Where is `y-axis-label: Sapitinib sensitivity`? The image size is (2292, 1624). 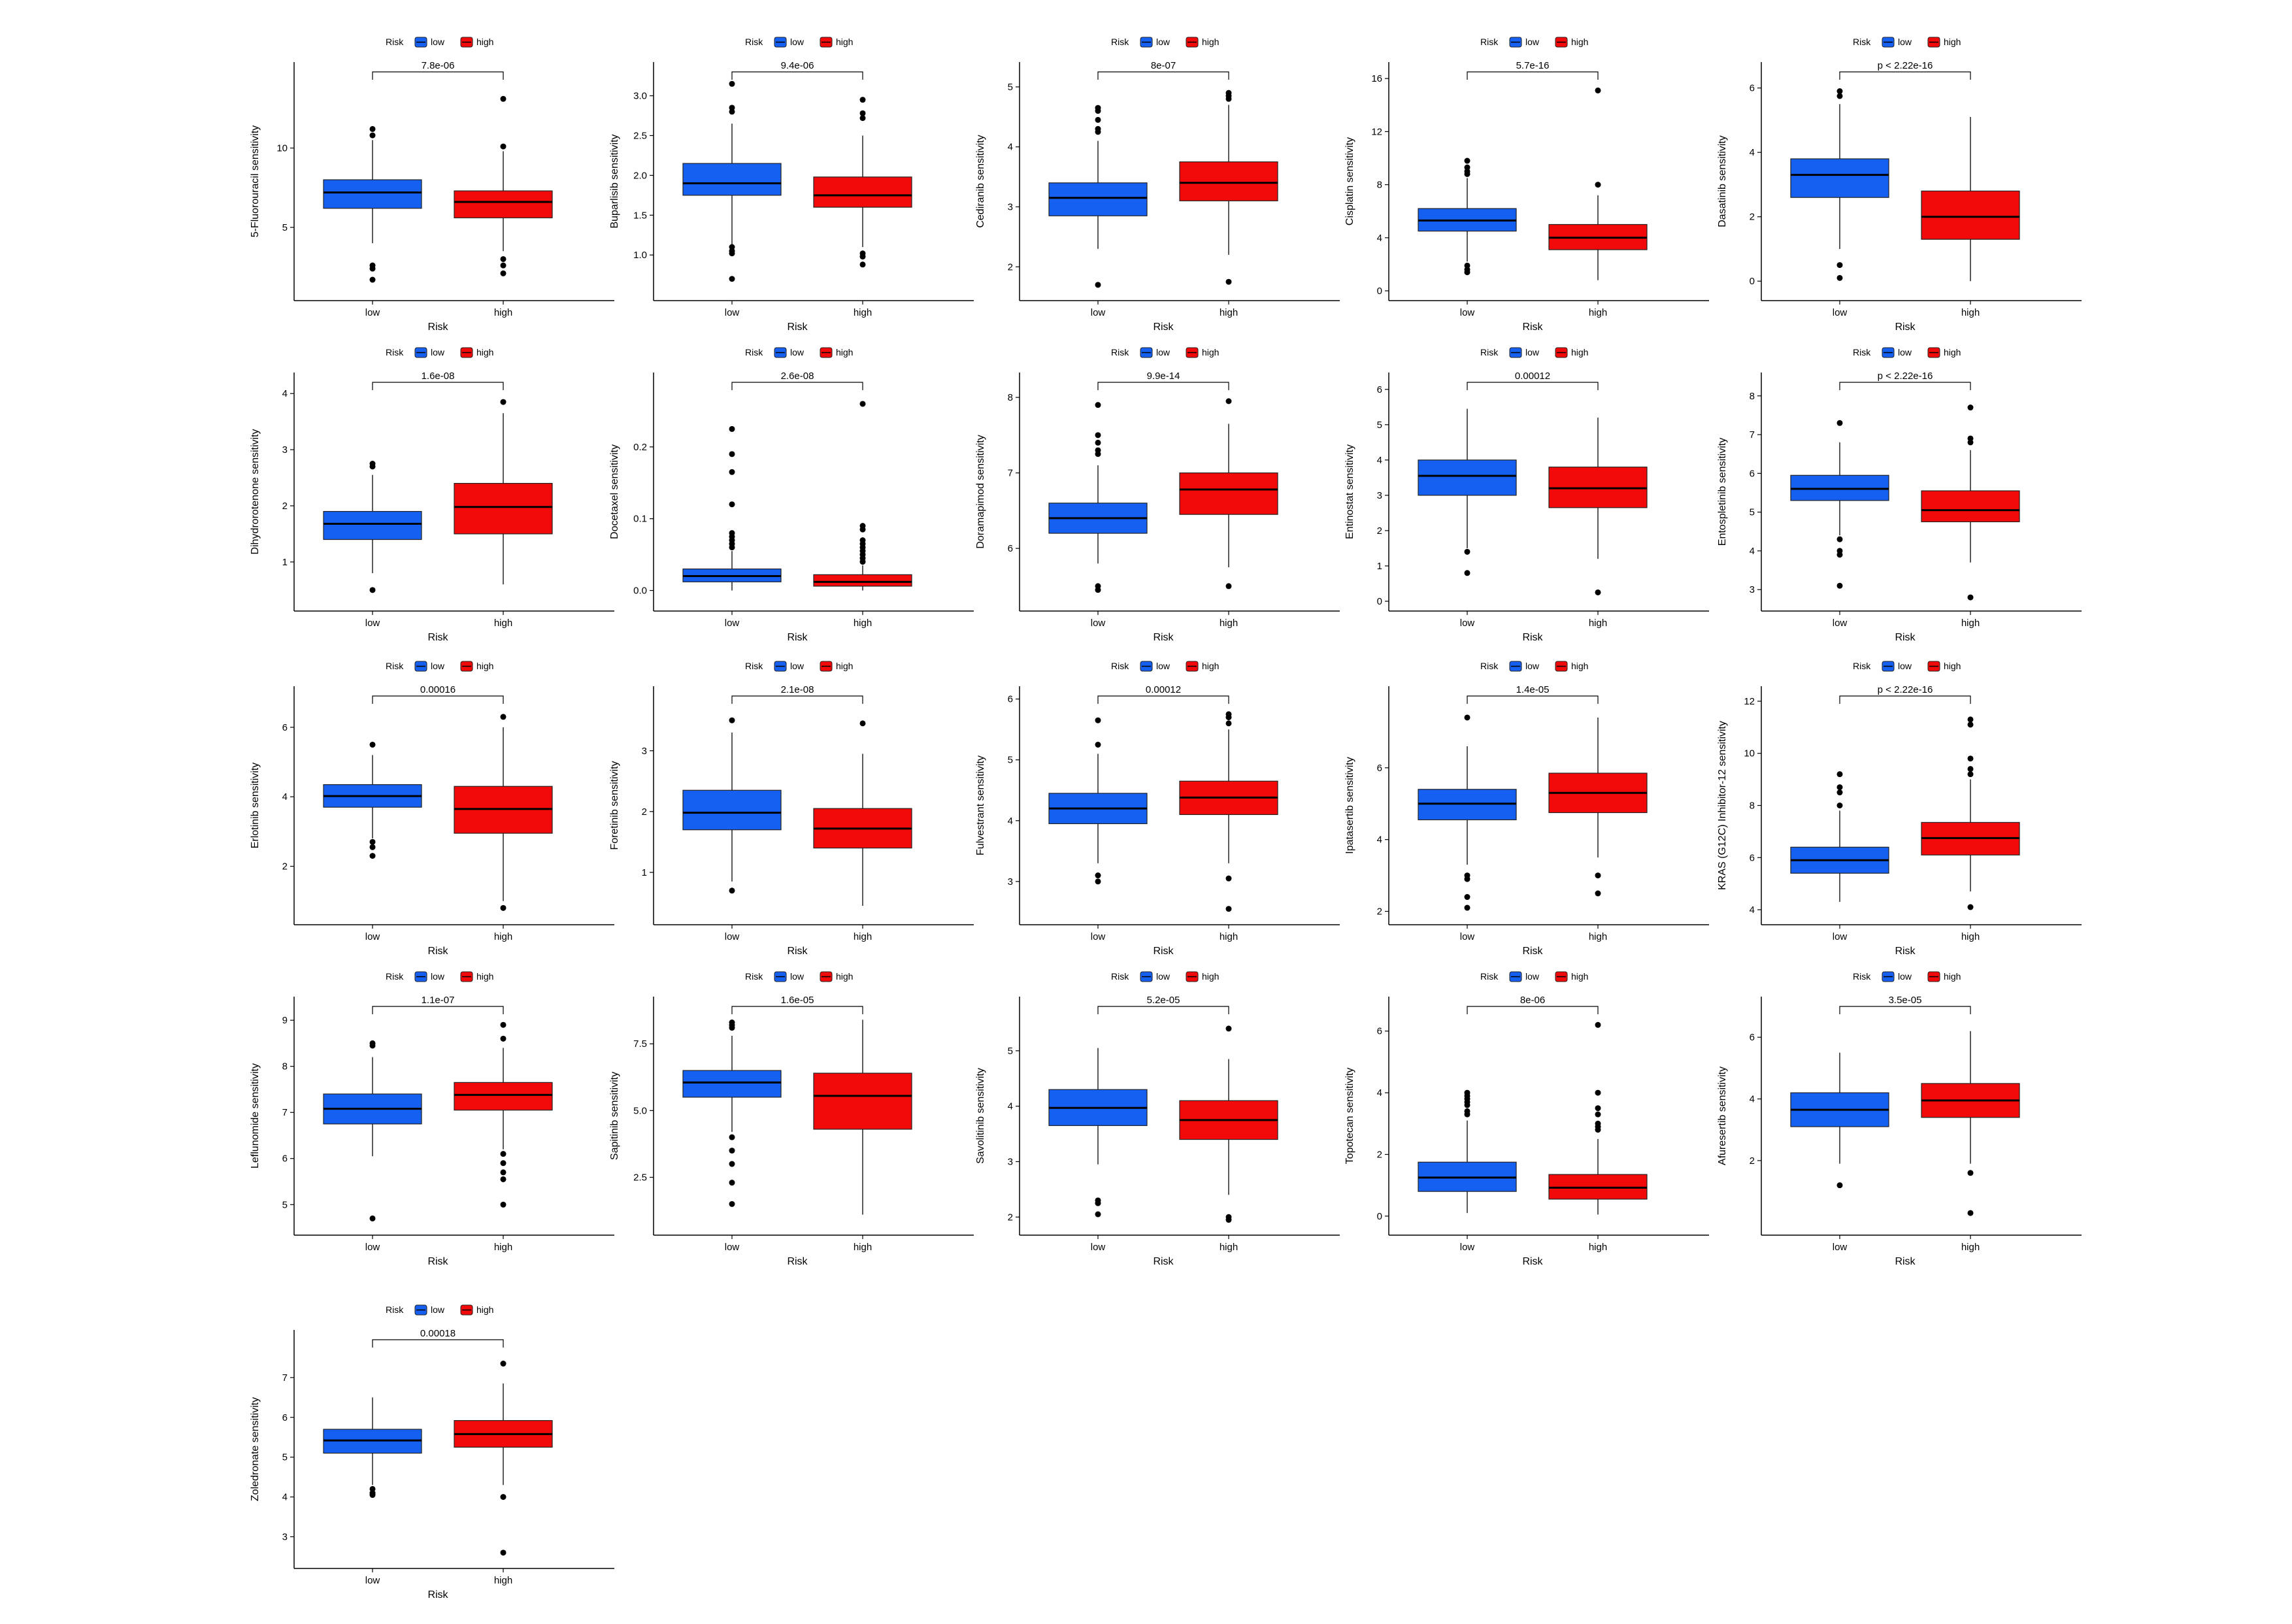 y-axis-label: Sapitinib sensitivity is located at coordinates (615, 1116).